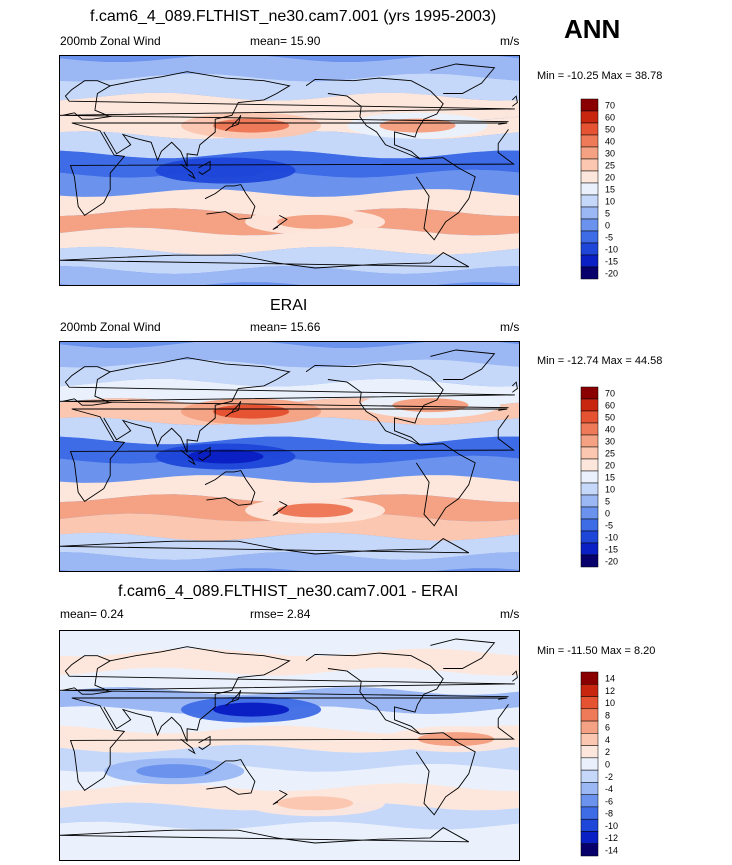 The image size is (732, 865). What do you see at coordinates (110, 327) in the screenshot?
I see `panel-2-left-label: 200mb Zonal Wind` at bounding box center [110, 327].